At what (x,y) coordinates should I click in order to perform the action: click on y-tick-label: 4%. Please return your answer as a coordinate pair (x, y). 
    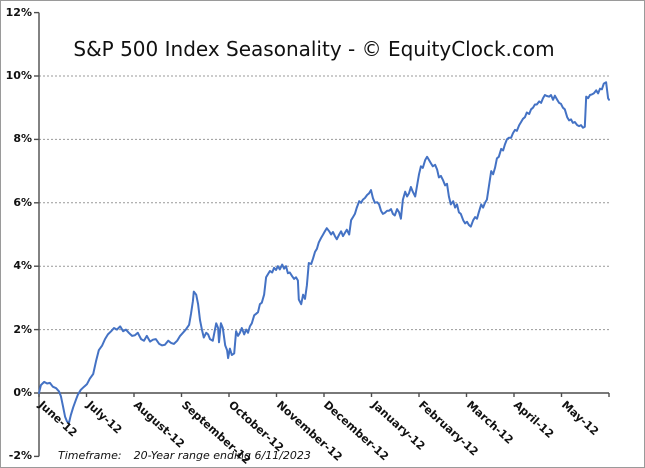
    Looking at the image, I should click on (22, 266).